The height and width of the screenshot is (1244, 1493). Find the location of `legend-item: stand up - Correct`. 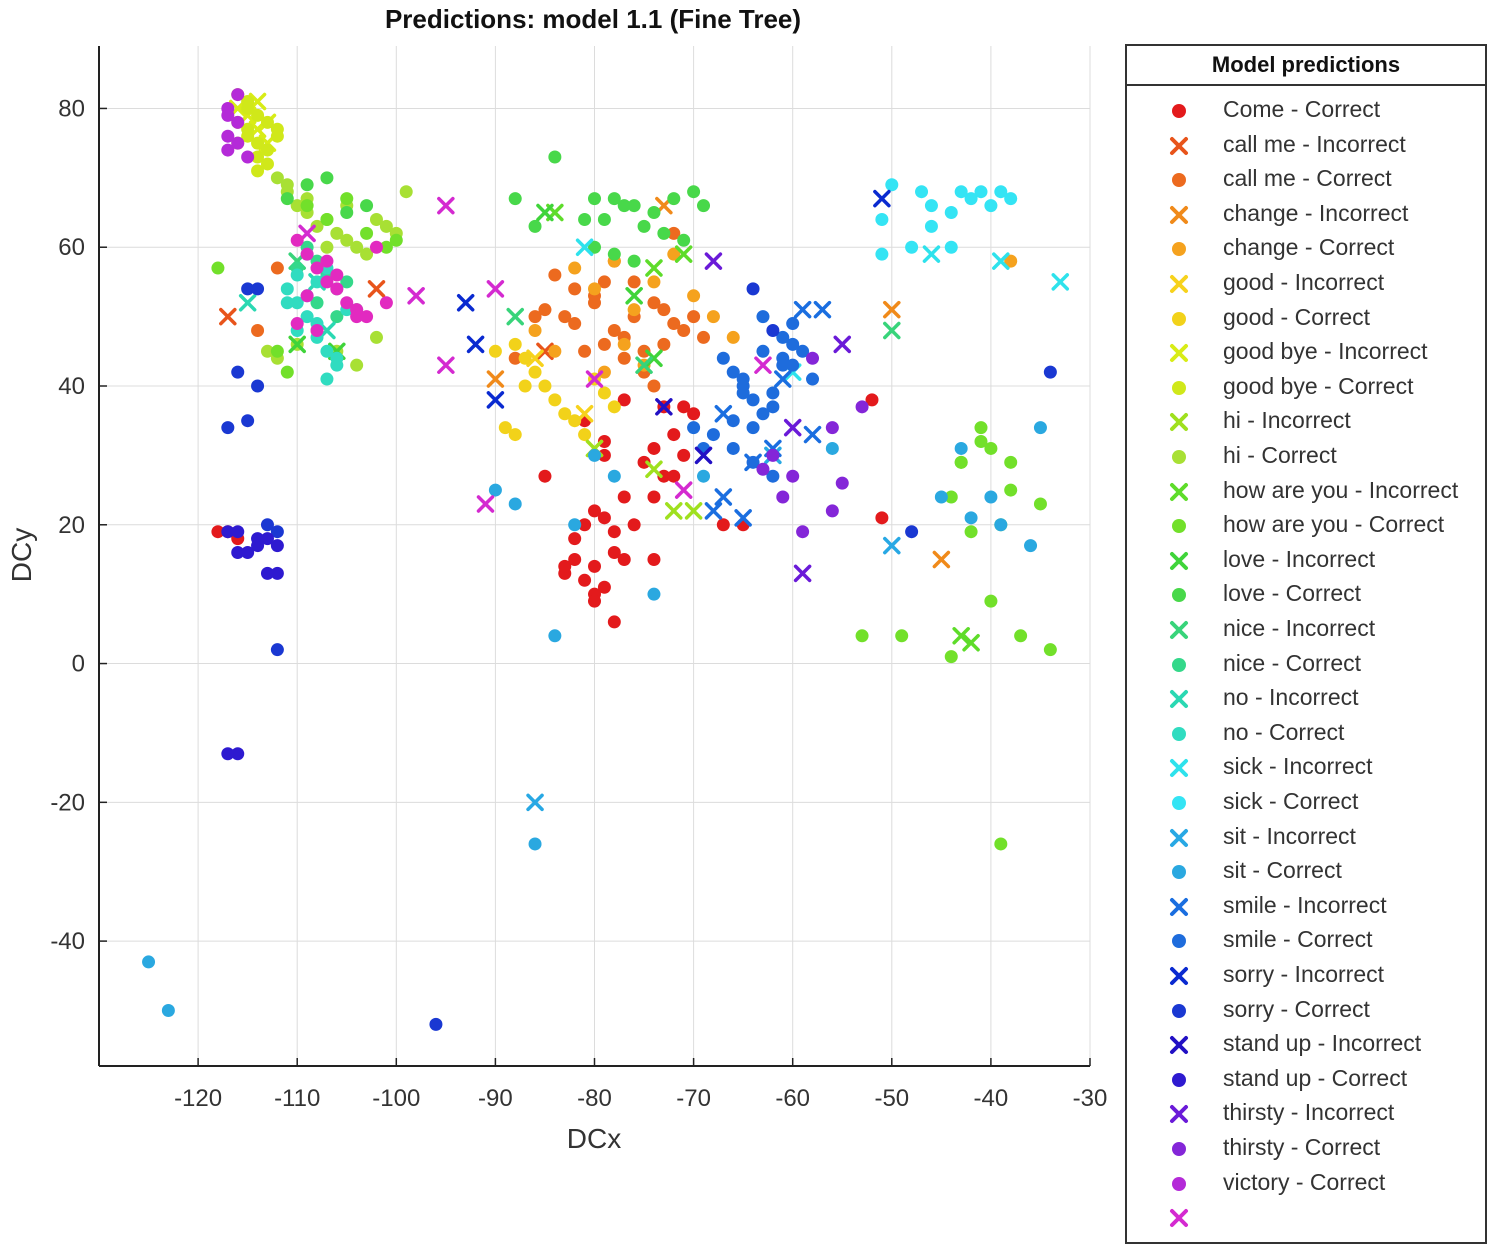

legend-item: stand up - Correct is located at coordinates (1306, 1080).